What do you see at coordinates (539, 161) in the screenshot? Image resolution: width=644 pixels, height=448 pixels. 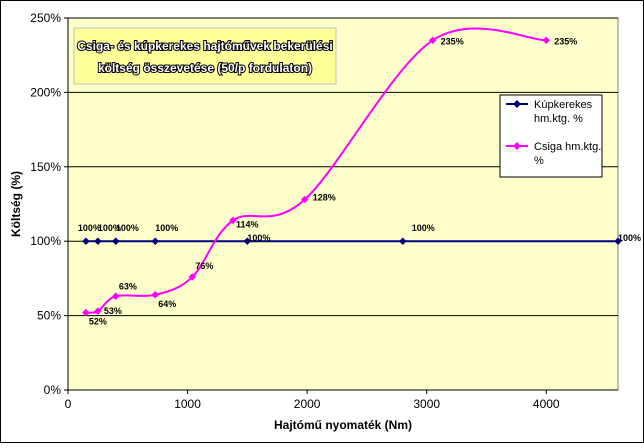 I see `legend-label-csiga-line-2: %` at bounding box center [539, 161].